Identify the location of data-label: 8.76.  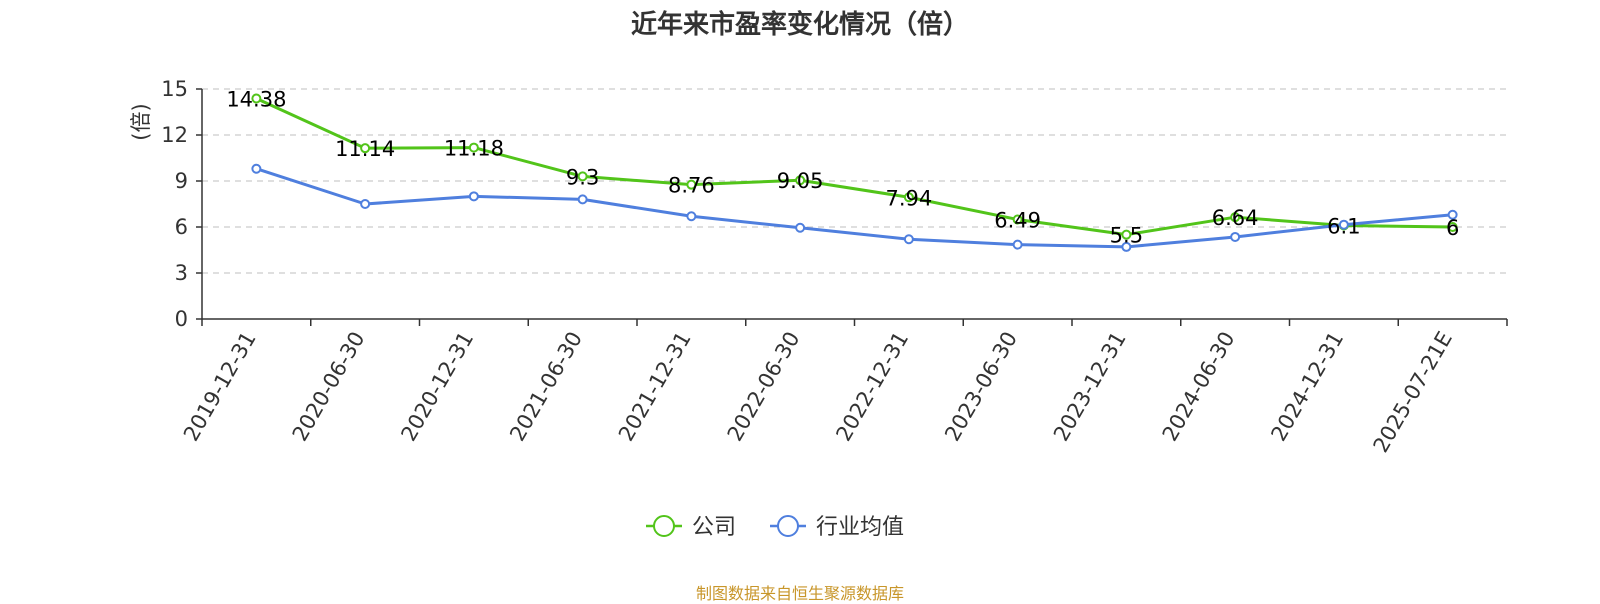
(691, 186).